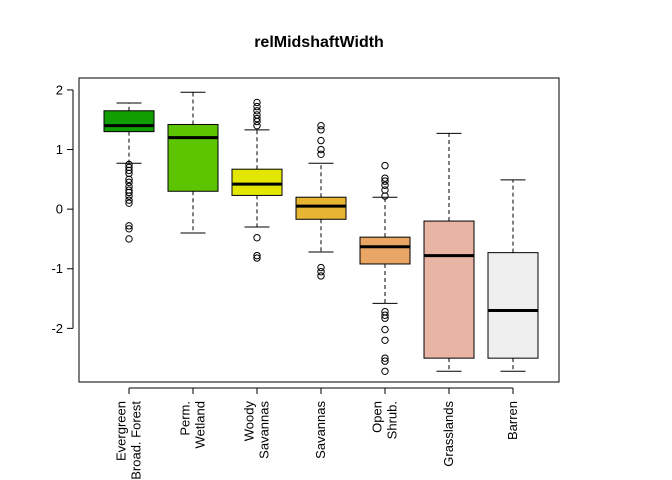  I want to click on x-tick-label: OpenShrub., so click(385, 420).